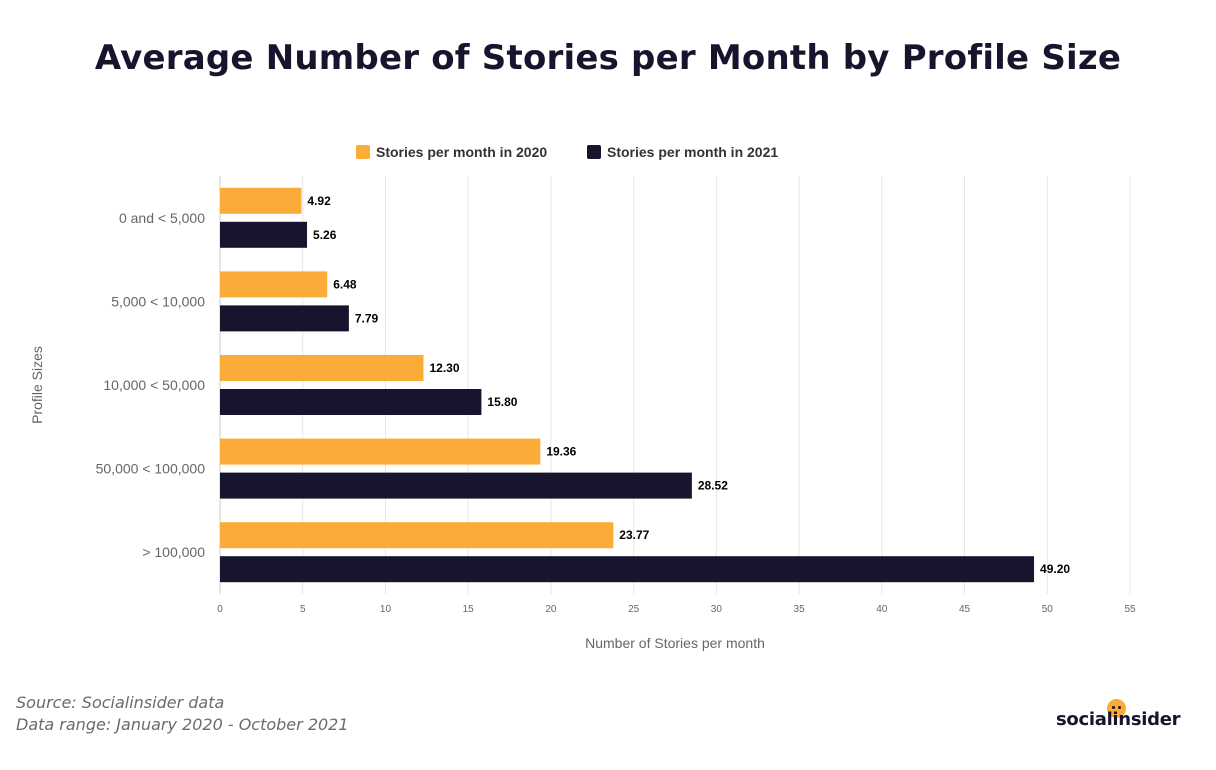 This screenshot has width=1216, height=770. What do you see at coordinates (693, 152) in the screenshot?
I see `legend-label-2021: Stories per month in 2021` at bounding box center [693, 152].